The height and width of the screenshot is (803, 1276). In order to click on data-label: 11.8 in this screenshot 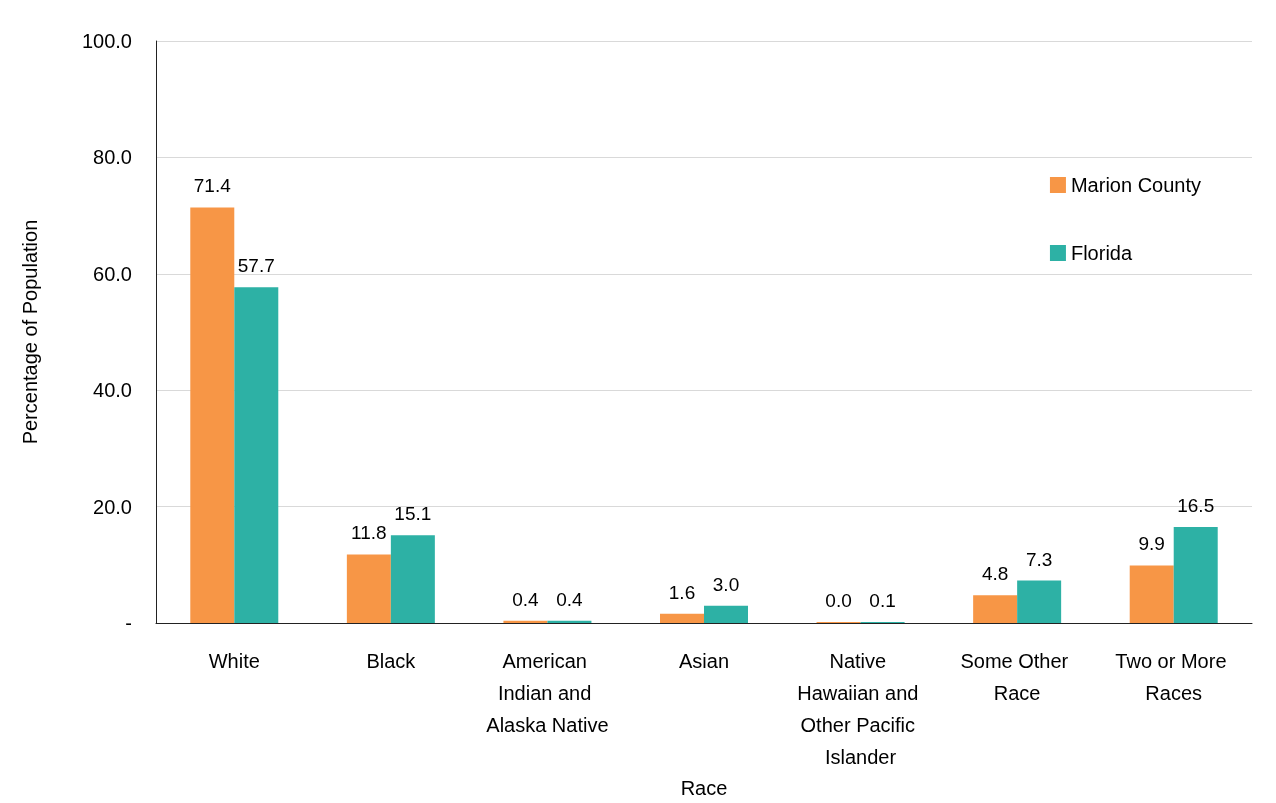, I will do `click(369, 533)`.